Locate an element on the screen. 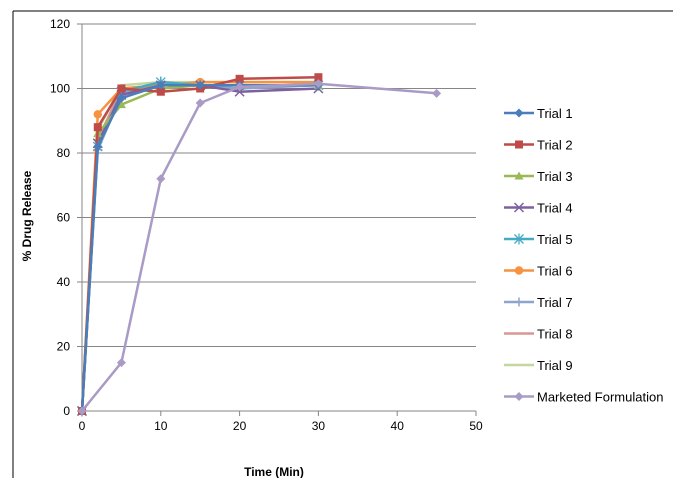  legend-item-trial-7: Trial 7 is located at coordinates (538, 302).